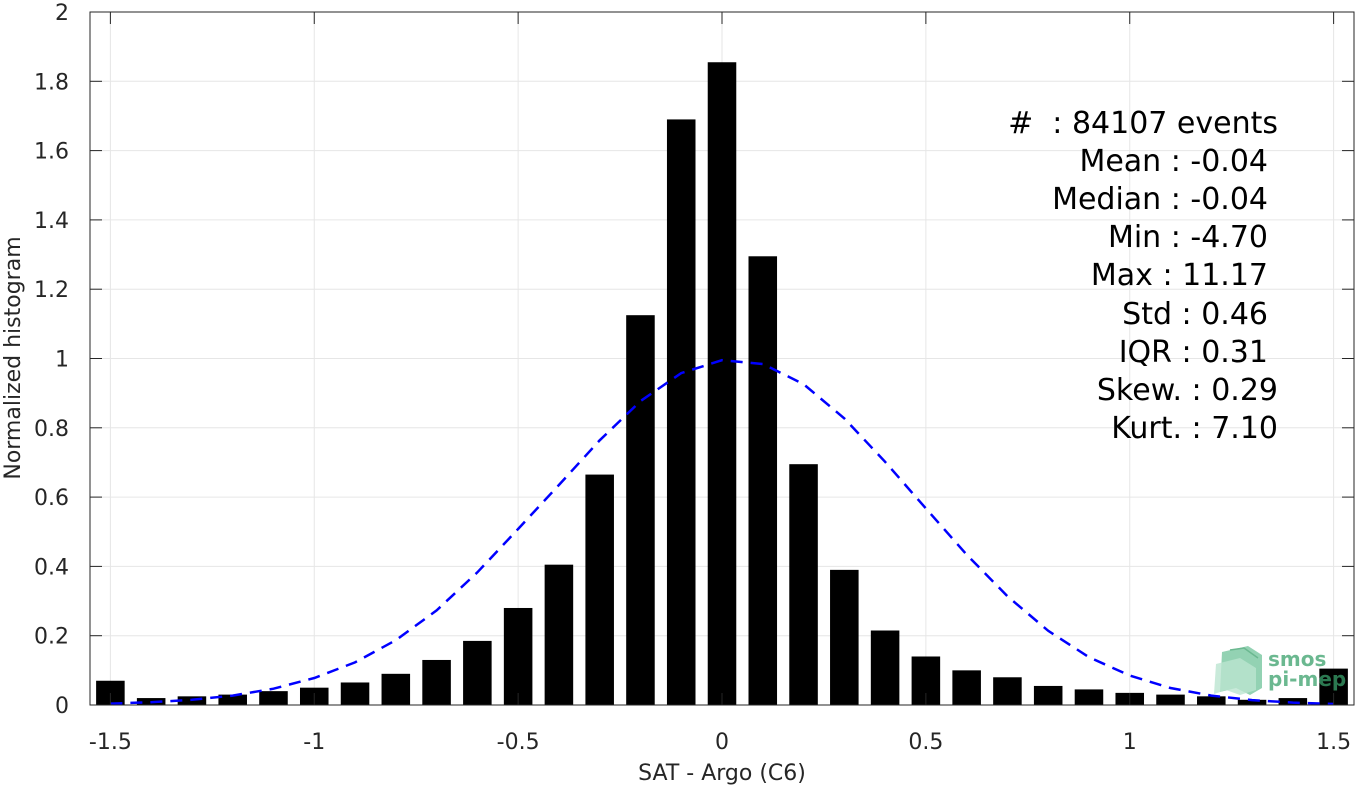 This screenshot has height=787, width=1367. I want to click on x-axis-label: SAT - Argo (C6), so click(722, 773).